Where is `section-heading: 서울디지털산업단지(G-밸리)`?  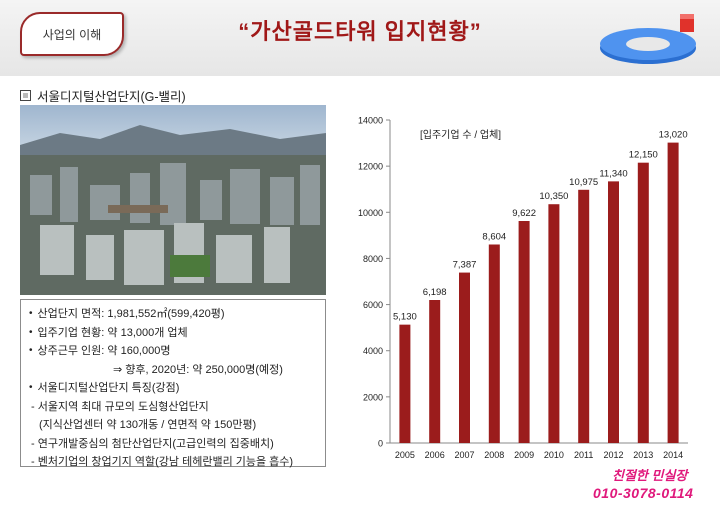 section-heading: 서울디지털산업단지(G-밸리) is located at coordinates (103, 95).